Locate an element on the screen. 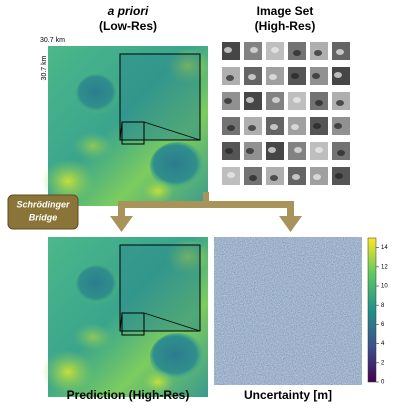 The height and width of the screenshot is (414, 400). bridge-line2: Bridge is located at coordinates (43, 217).